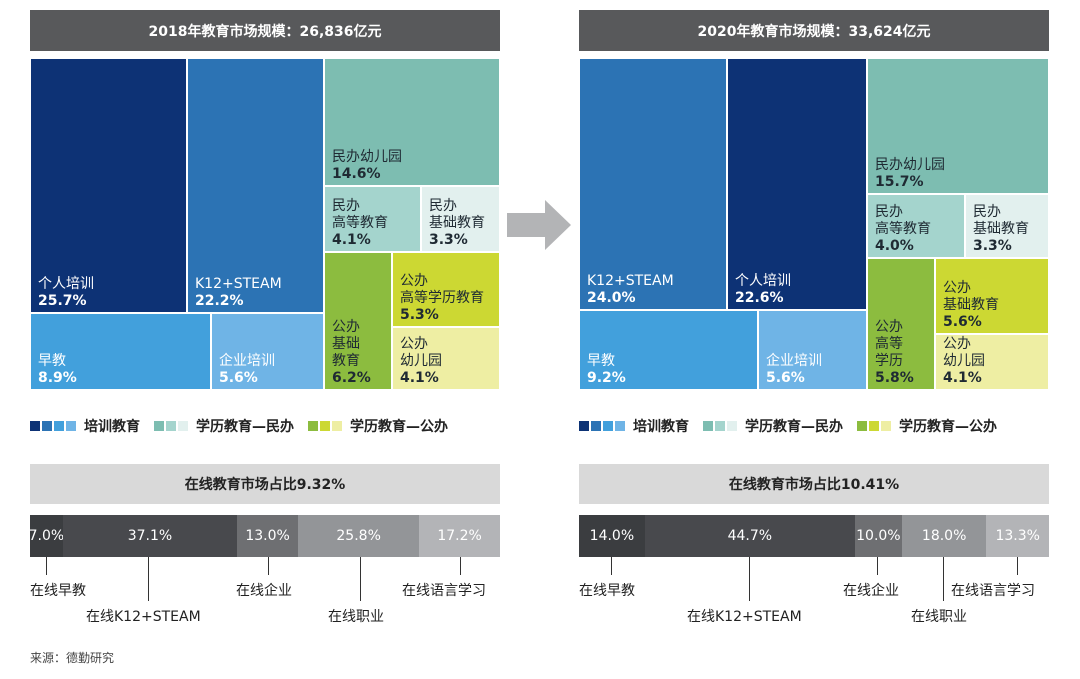  Describe the element at coordinates (894, 378) in the screenshot. I see `cell-value: 5.8%` at that location.